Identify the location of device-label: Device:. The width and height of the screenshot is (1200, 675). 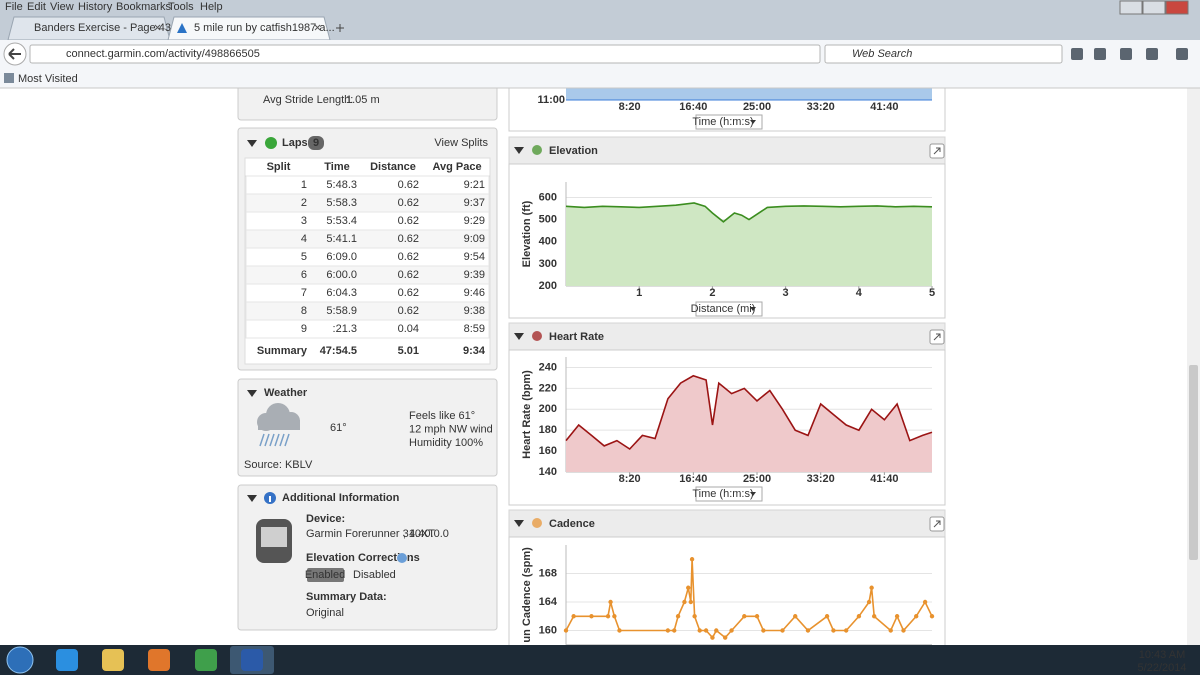
(325, 519).